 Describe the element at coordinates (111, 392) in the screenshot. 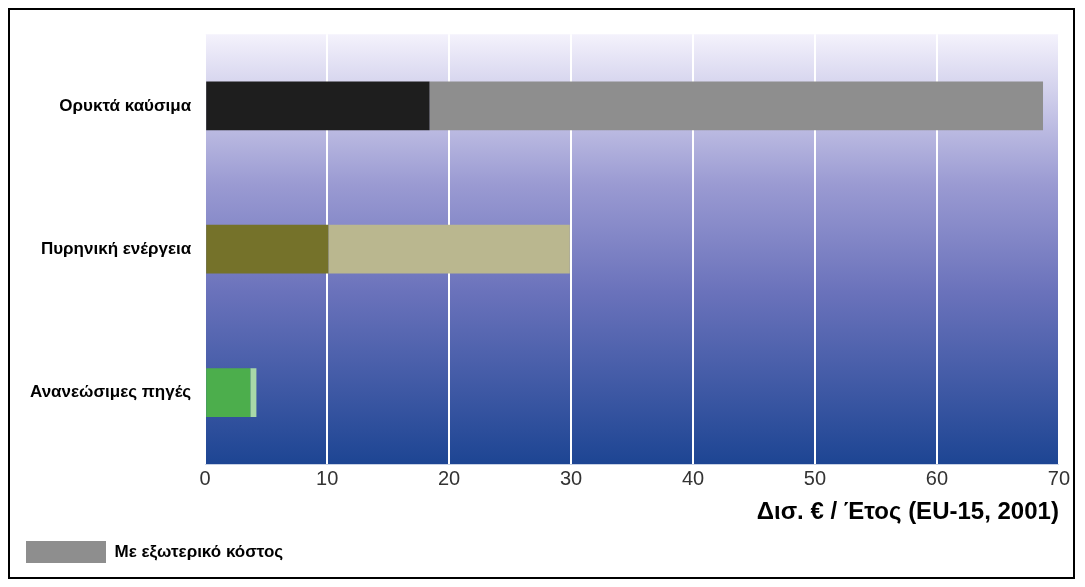

I see `y-tick-label: Ανανεώσιμες πηγές` at that location.